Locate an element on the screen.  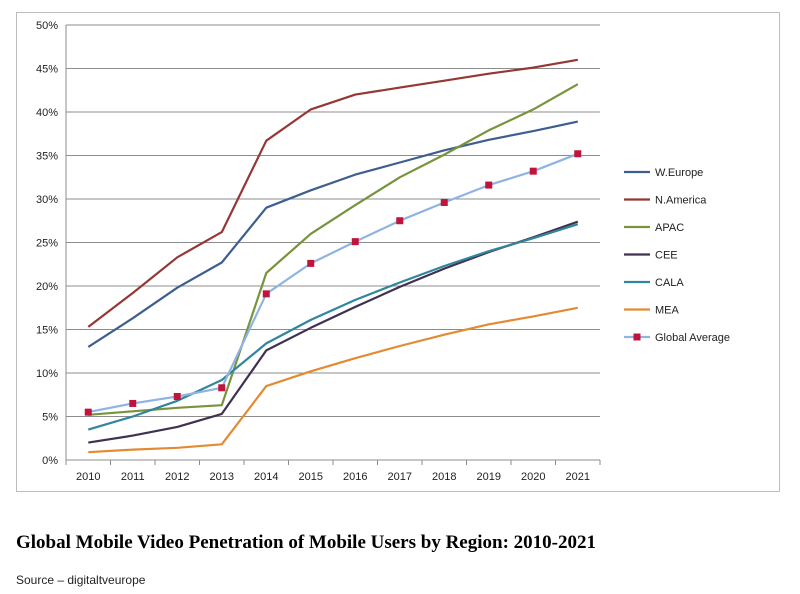
x-tick-label: 2014 is located at coordinates (266, 477).